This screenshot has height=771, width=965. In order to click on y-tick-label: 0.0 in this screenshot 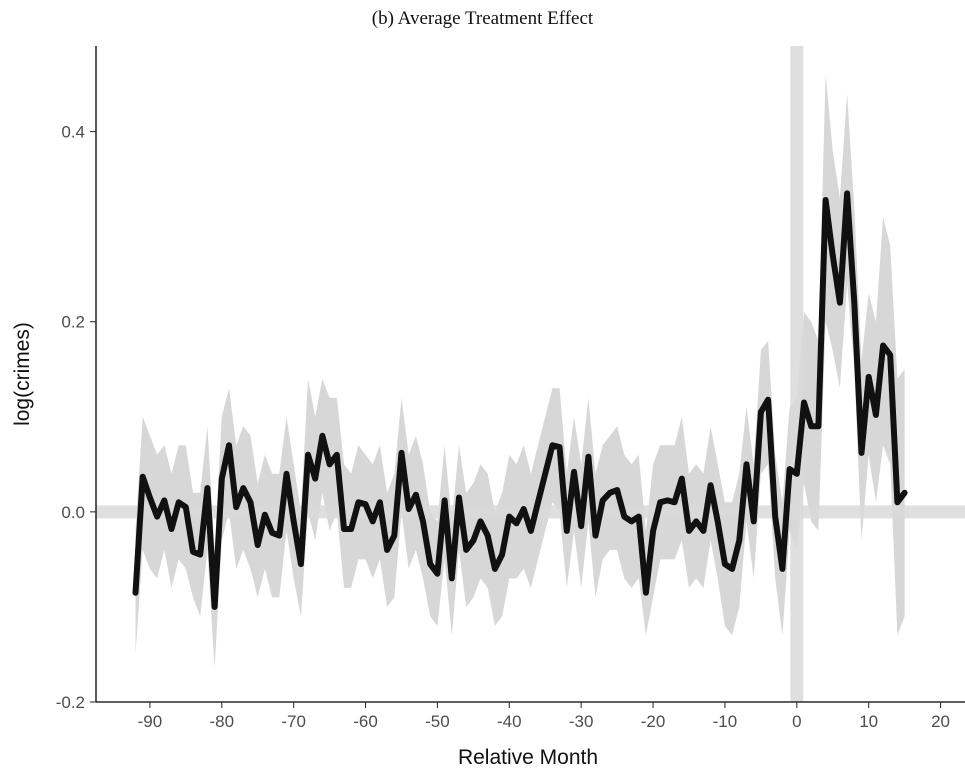, I will do `click(73, 512)`.